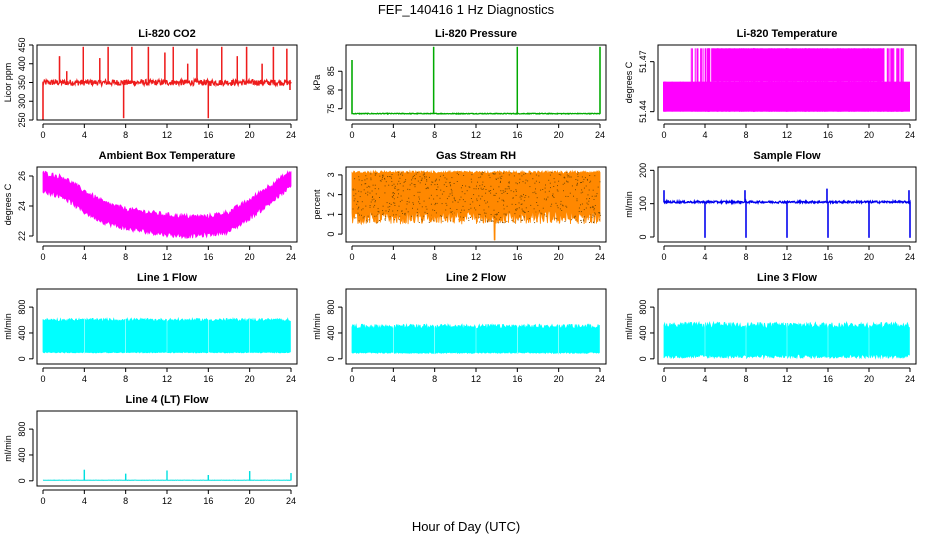 This screenshot has height=540, width=936. Describe the element at coordinates (168, 131) in the screenshot. I see `x-axis: 0 4 8 12 16 20 24` at that location.